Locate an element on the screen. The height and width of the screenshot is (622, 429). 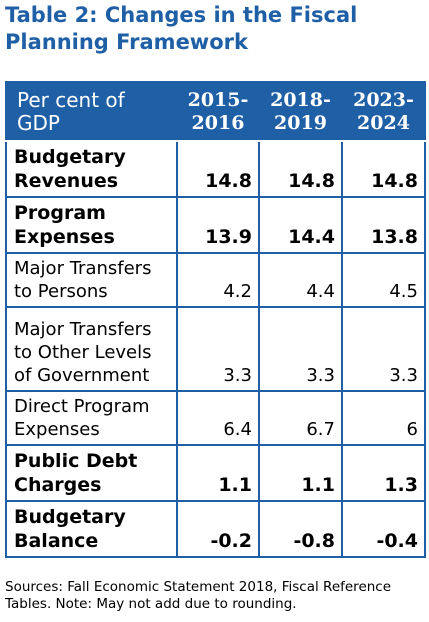
header-year-2018-2019: 2018- 2019 is located at coordinates (300, 111).